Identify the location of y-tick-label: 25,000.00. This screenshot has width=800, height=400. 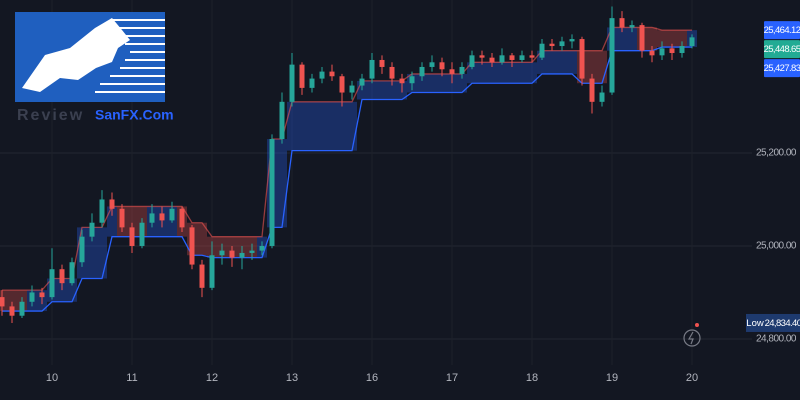
(776, 246).